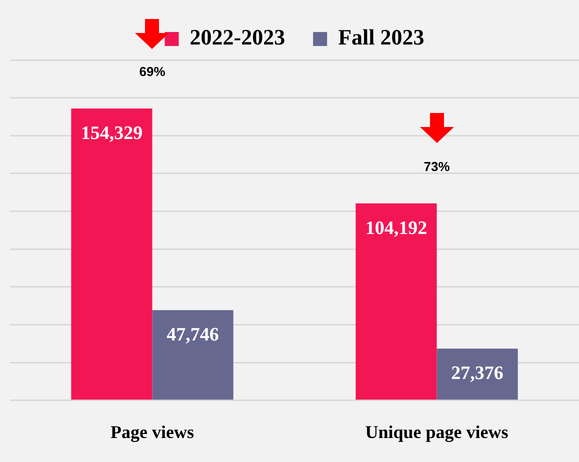  What do you see at coordinates (381, 37) in the screenshot?
I see `legend-label: Fall 2023` at bounding box center [381, 37].